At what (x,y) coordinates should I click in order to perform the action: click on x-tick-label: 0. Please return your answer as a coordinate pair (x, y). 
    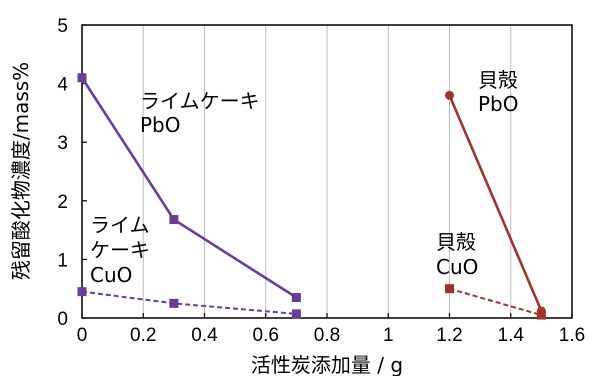
    Looking at the image, I should click on (82, 335).